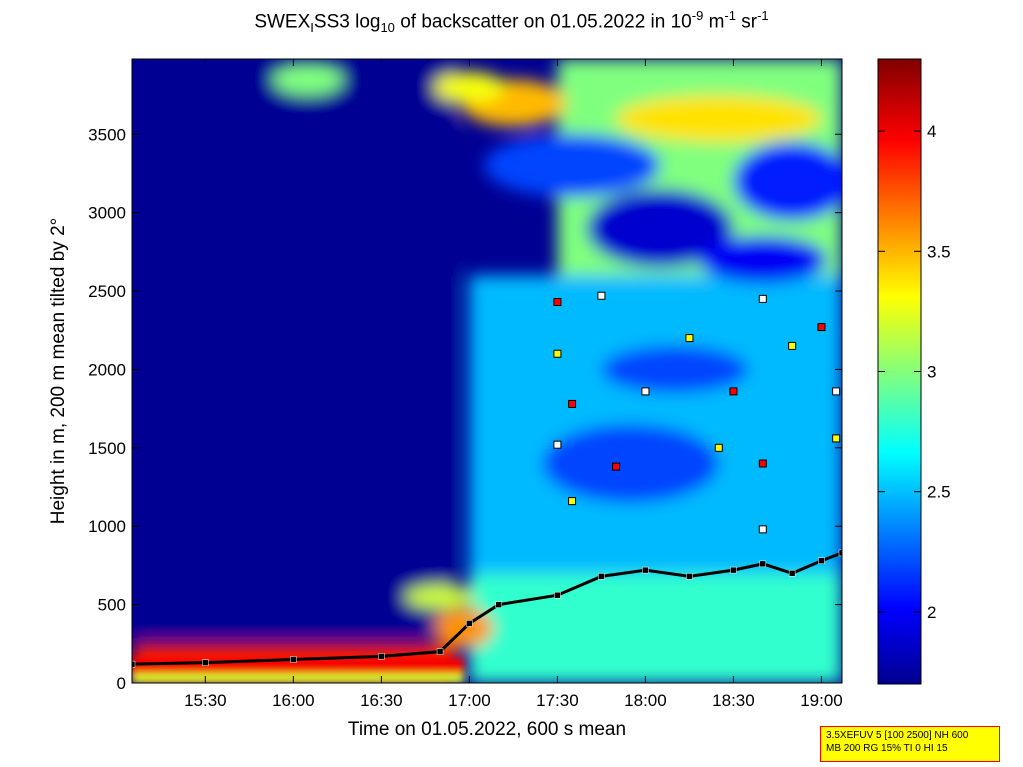  Describe the element at coordinates (931, 372) in the screenshot. I see `colorbar-tick-label-2: 3` at that location.